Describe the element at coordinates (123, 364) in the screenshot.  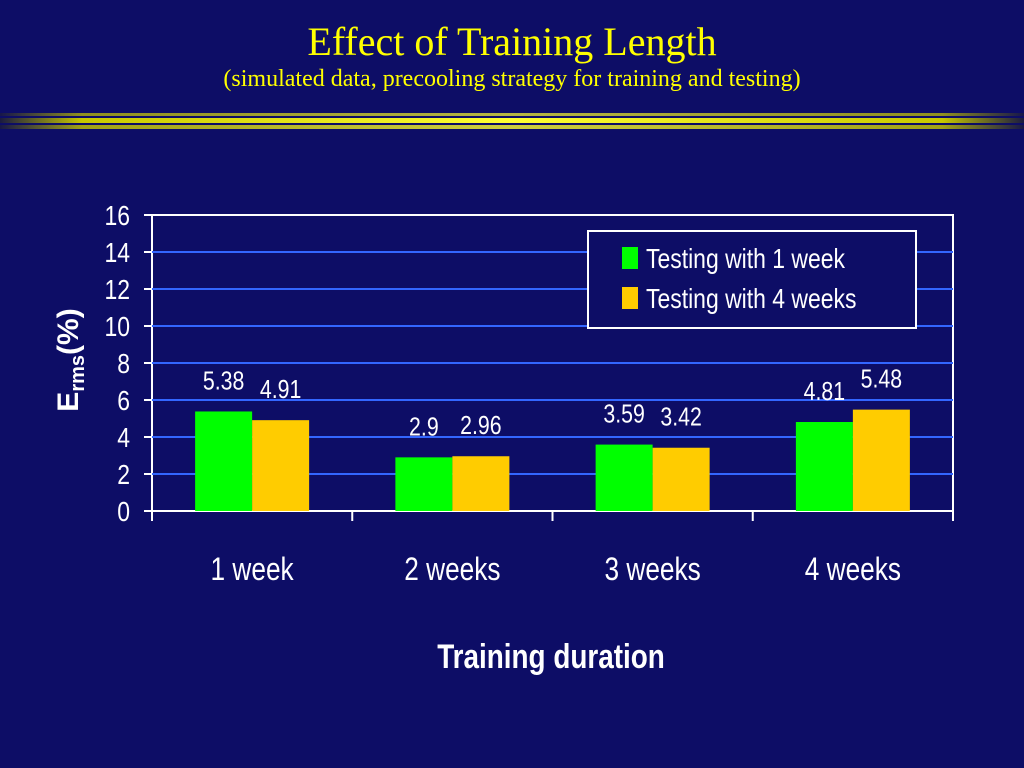
I see `y-tick-label: 8` at that location.